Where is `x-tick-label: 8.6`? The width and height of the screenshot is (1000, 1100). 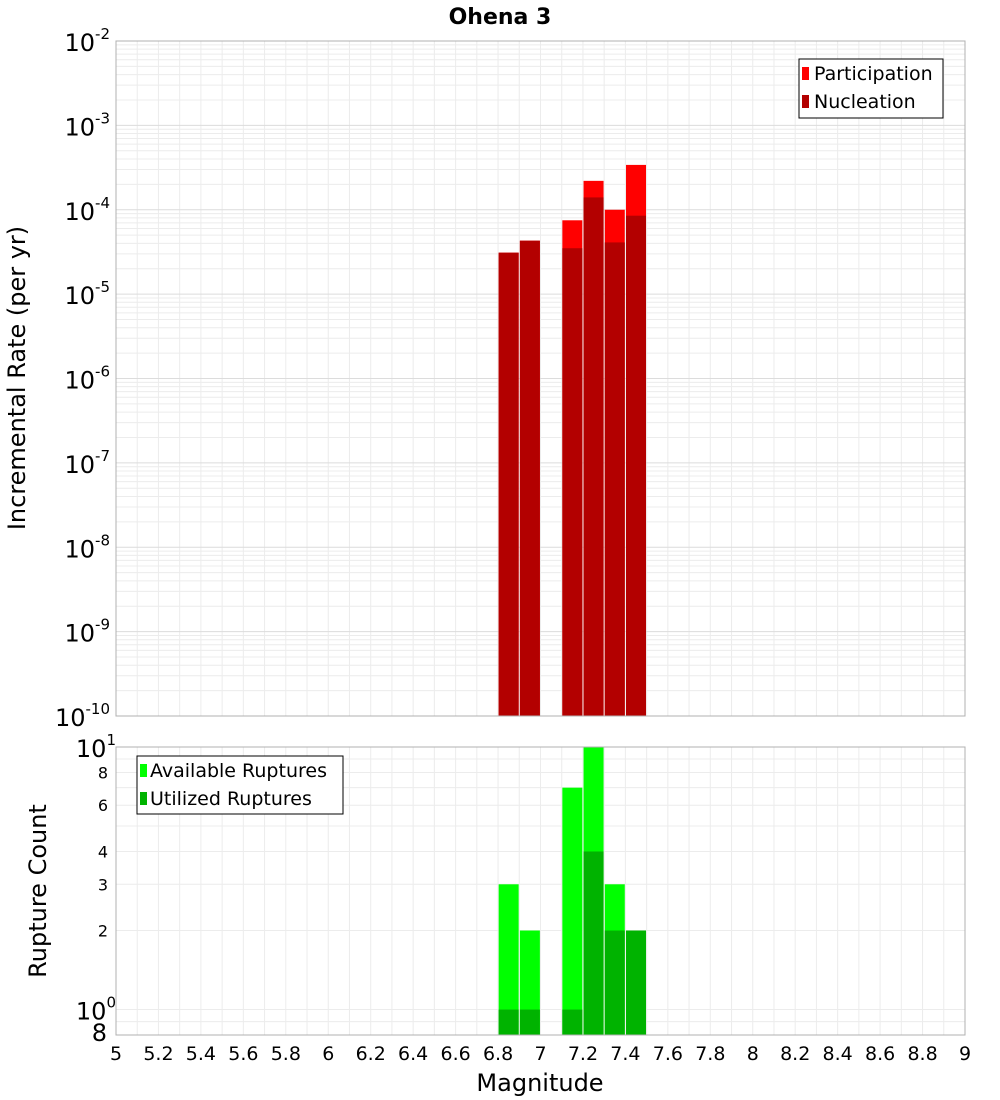 x-tick-label: 8.6 is located at coordinates (880, 1054).